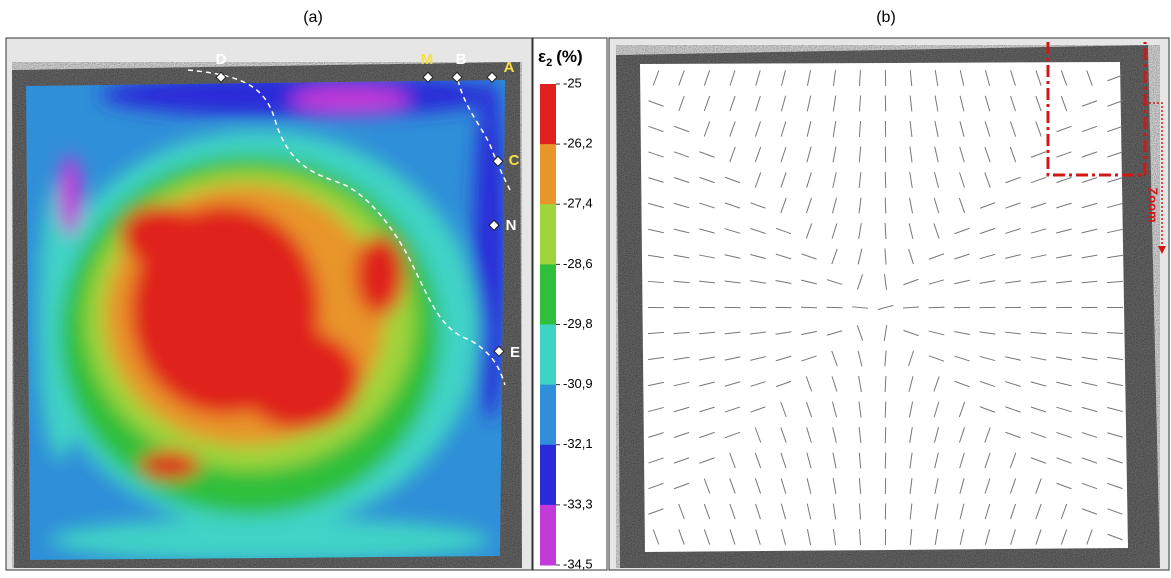 The height and width of the screenshot is (578, 1171). What do you see at coordinates (578, 563) in the screenshot?
I see `colorbar-tick-label: -34,5` at bounding box center [578, 563].